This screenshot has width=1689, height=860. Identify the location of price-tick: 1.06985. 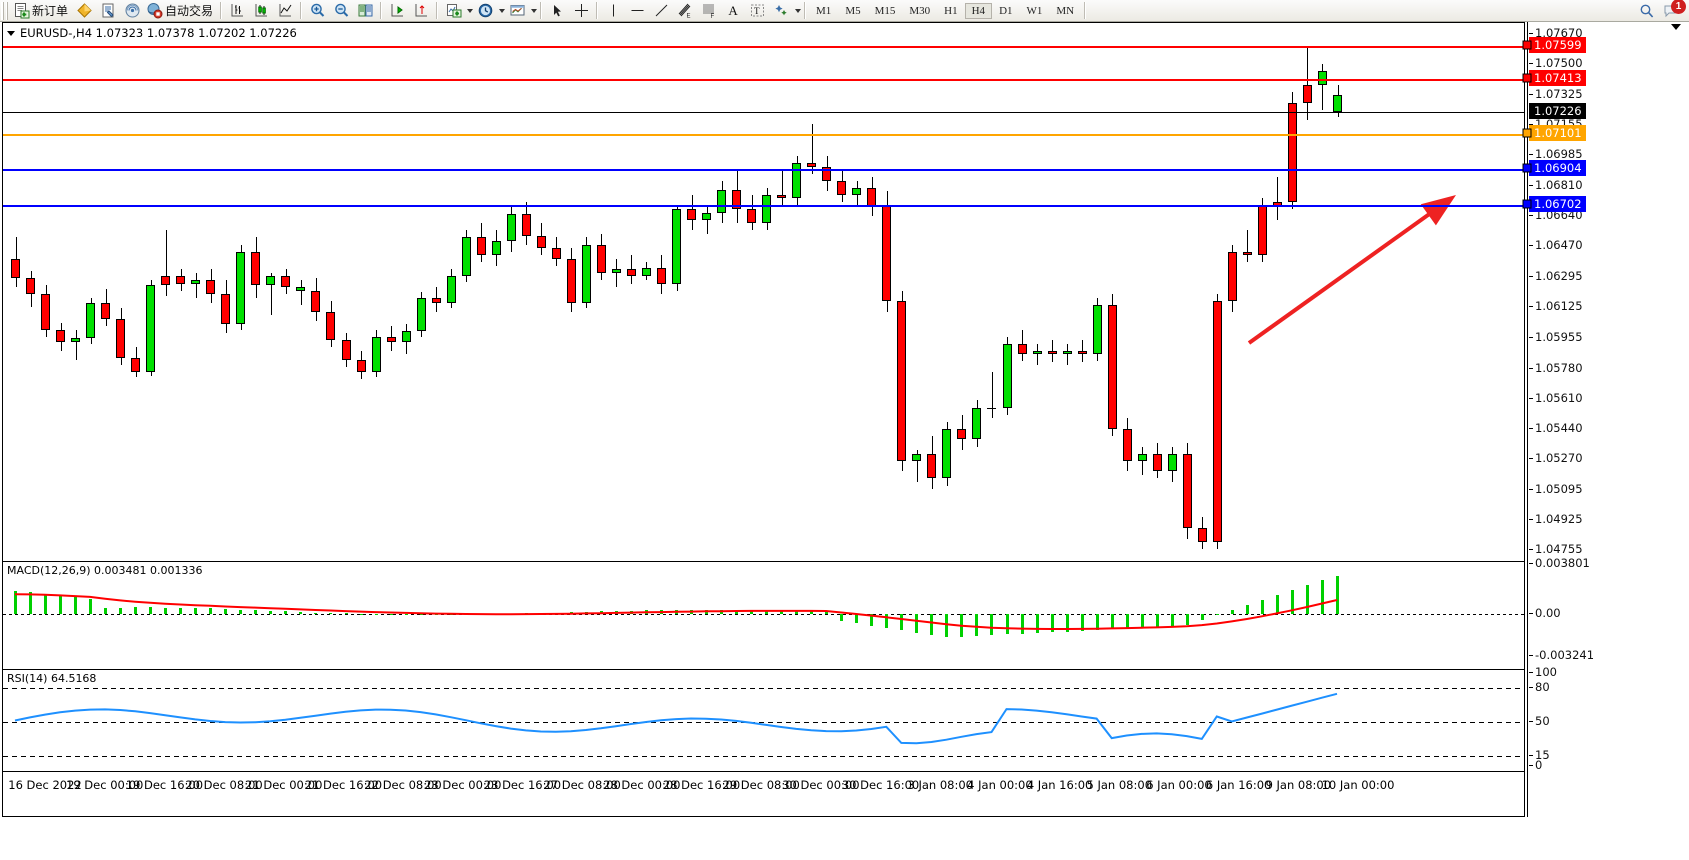
(1556, 154).